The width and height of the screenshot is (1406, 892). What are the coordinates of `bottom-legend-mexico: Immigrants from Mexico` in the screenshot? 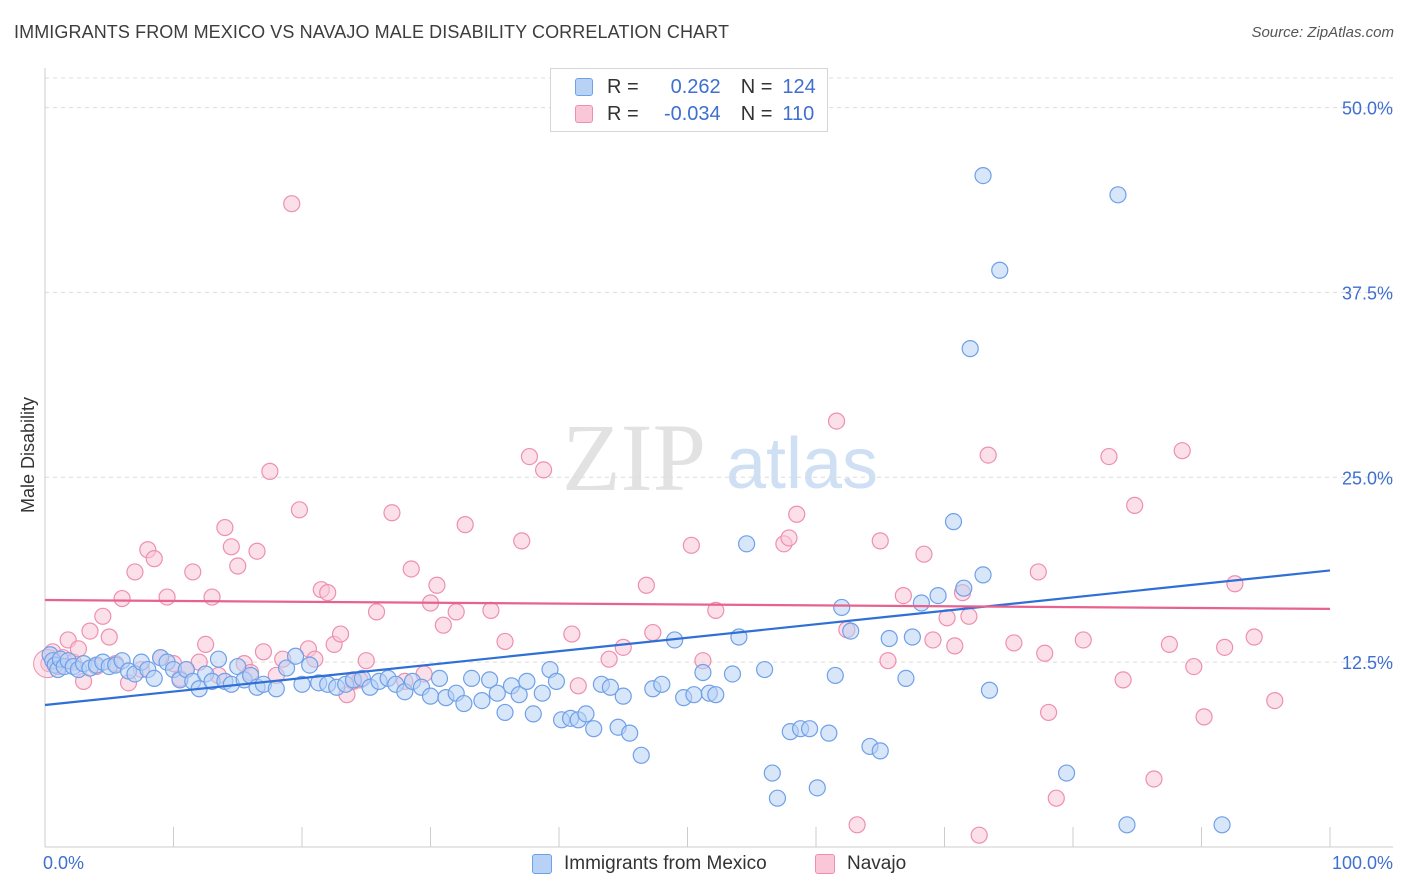 It's located at (649, 864).